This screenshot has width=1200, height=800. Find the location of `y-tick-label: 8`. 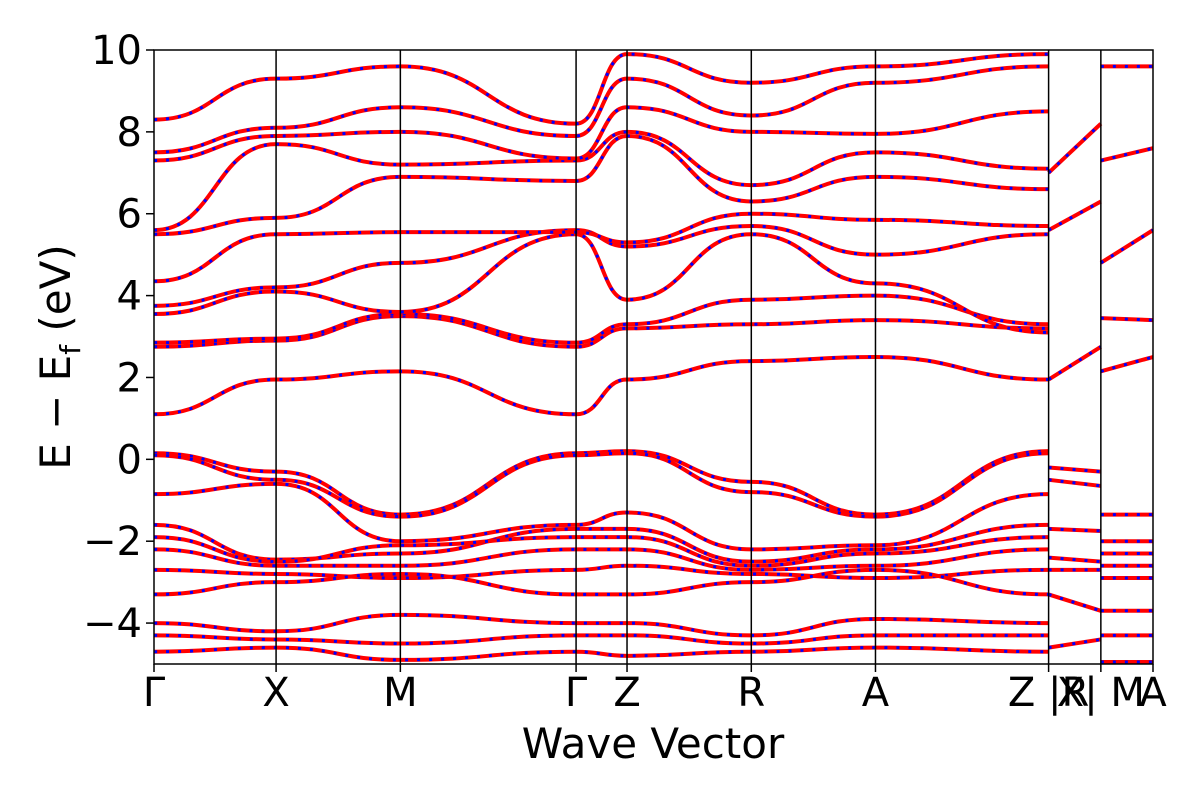

y-tick-label: 8 is located at coordinates (129, 133).